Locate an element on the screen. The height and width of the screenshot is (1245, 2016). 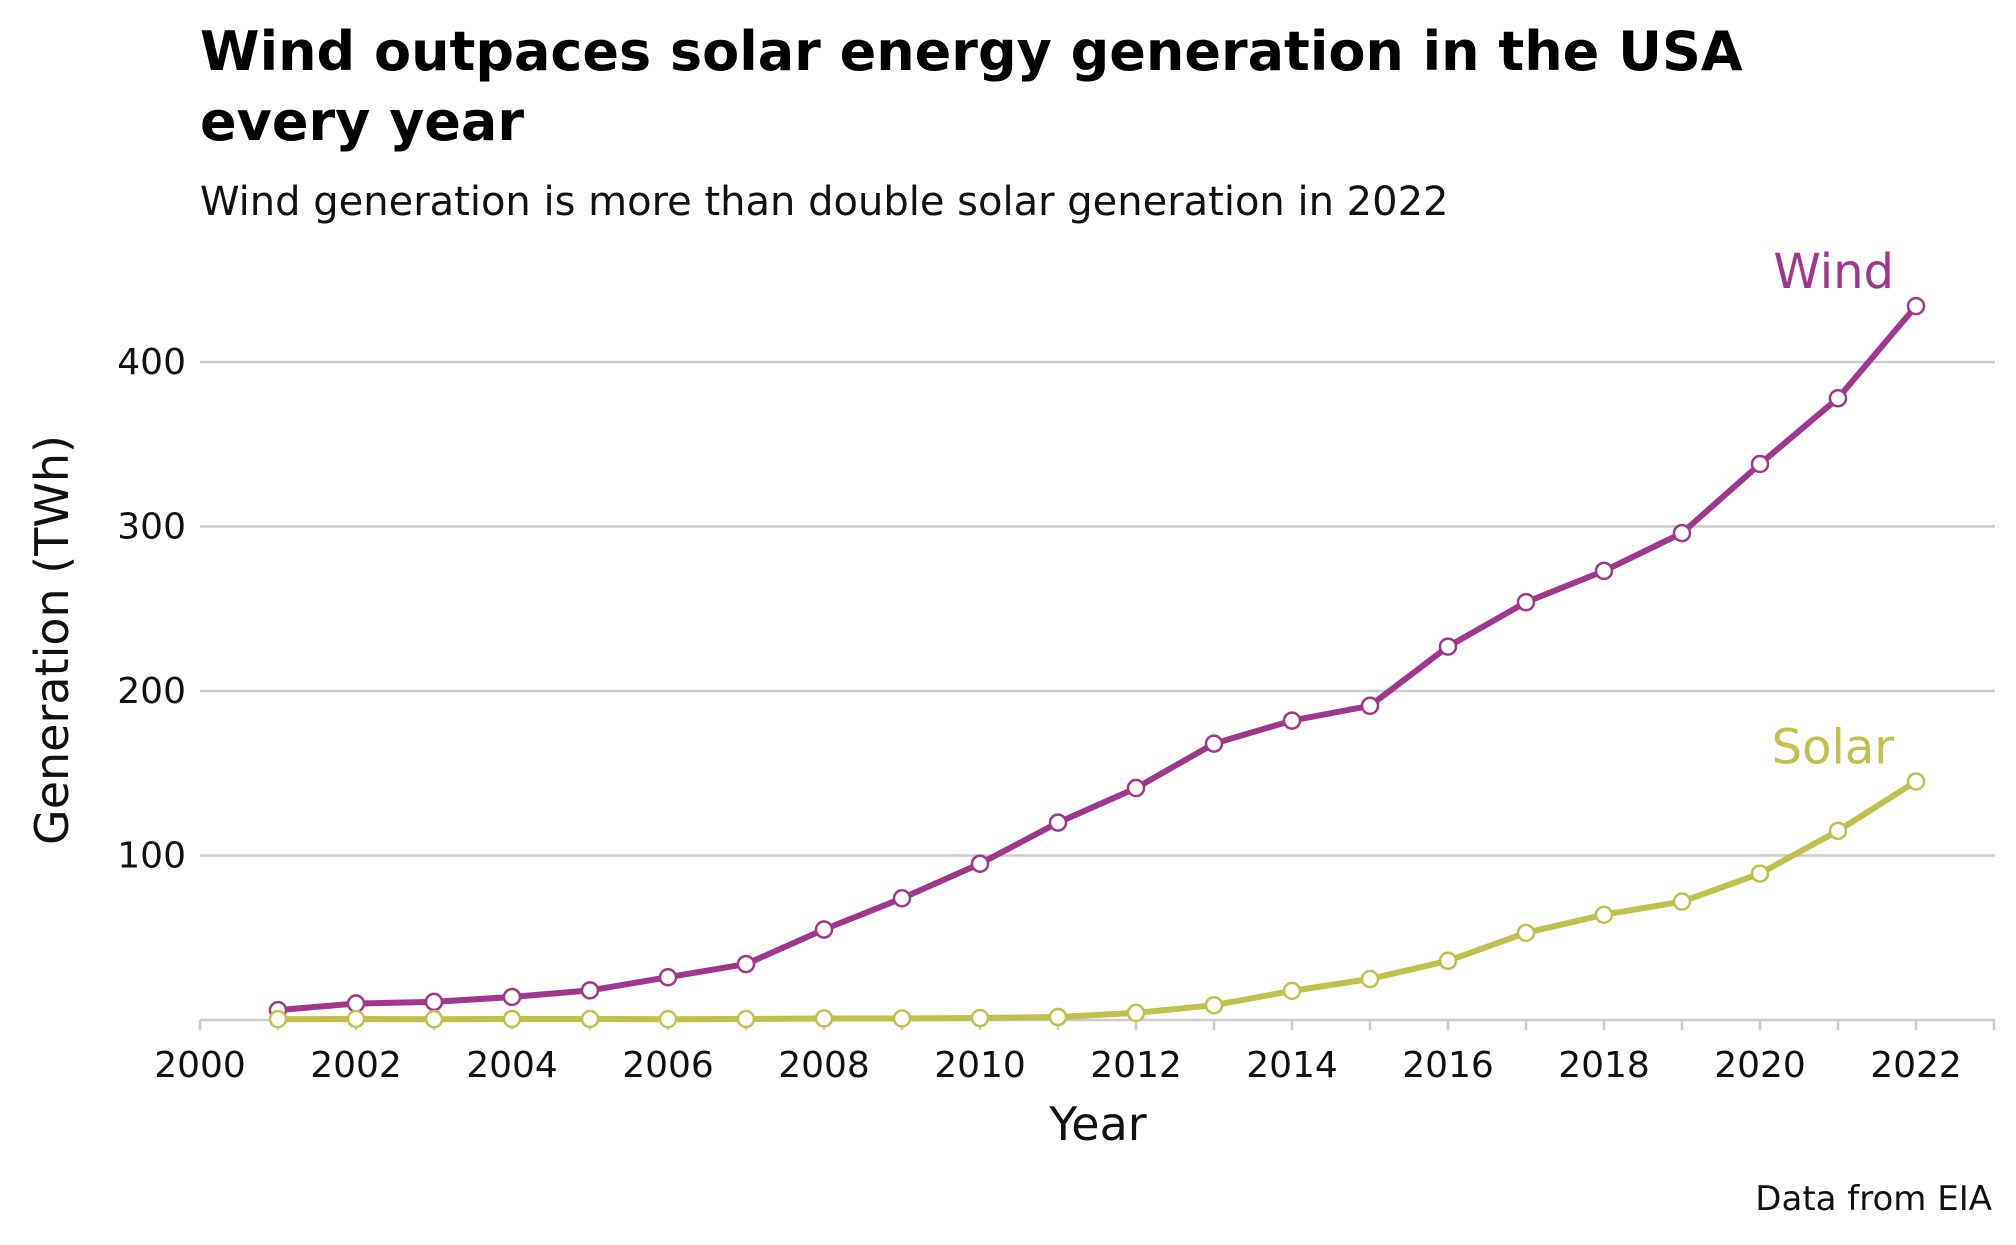
x-tick-label: 2012 is located at coordinates (1136, 1065).